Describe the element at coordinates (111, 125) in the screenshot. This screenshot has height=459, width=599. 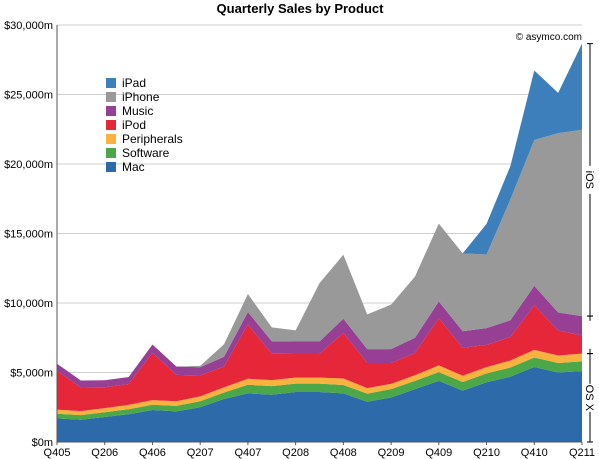
I see `legend-swatch-ipod` at that location.